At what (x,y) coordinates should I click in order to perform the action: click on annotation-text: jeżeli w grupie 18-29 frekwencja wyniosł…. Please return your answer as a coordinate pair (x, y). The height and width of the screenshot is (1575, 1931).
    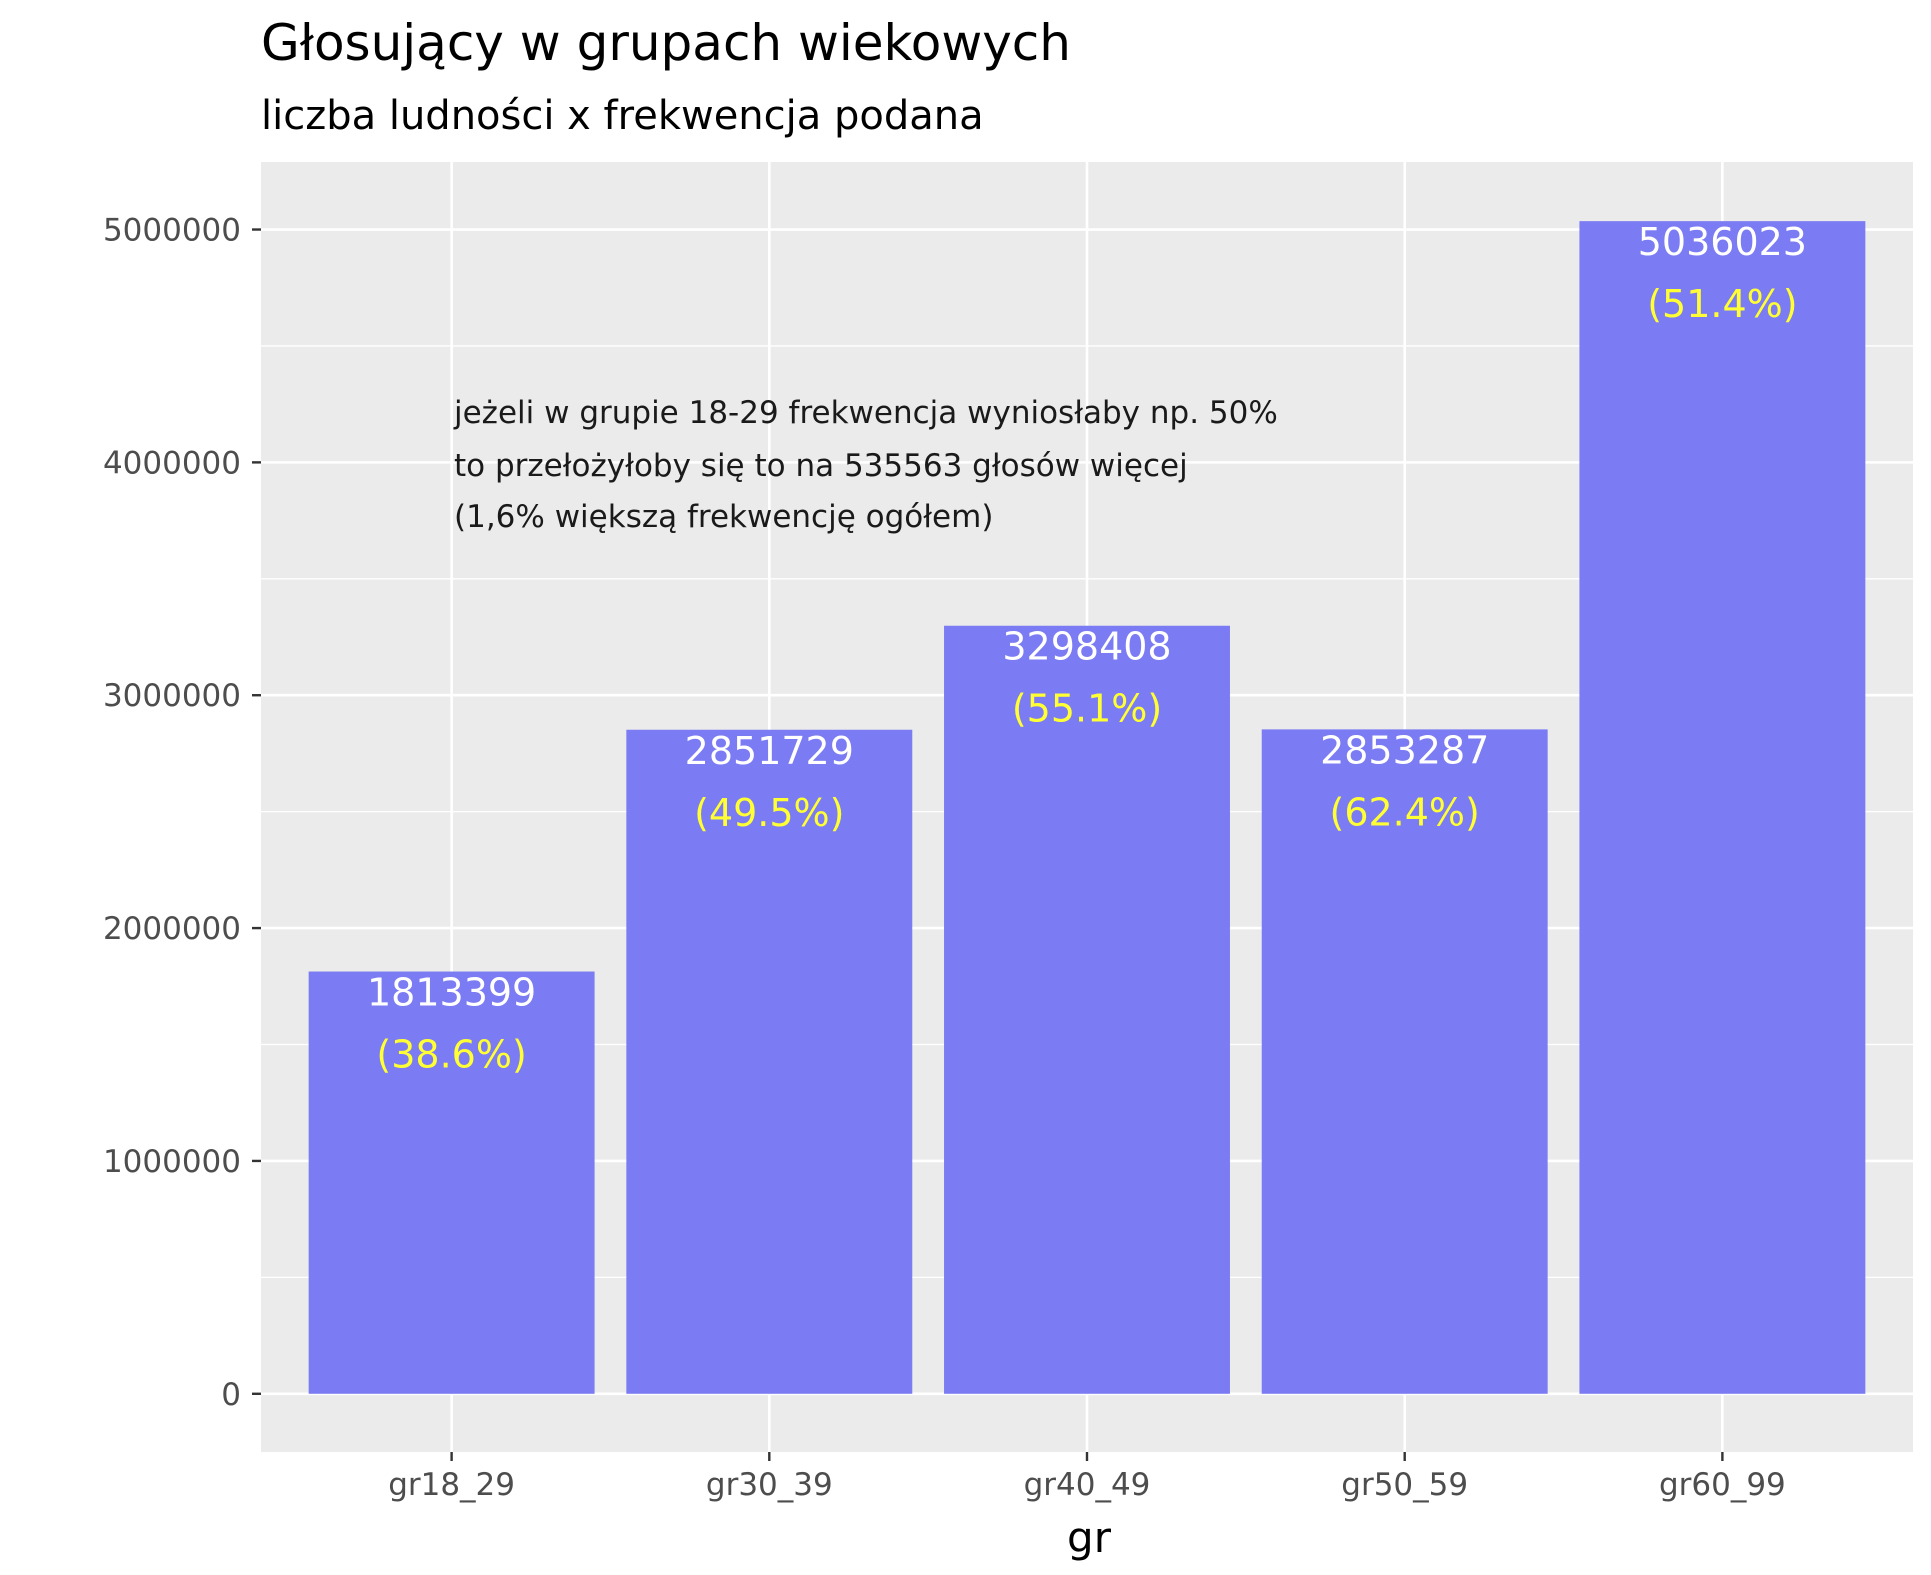
    Looking at the image, I should click on (865, 465).